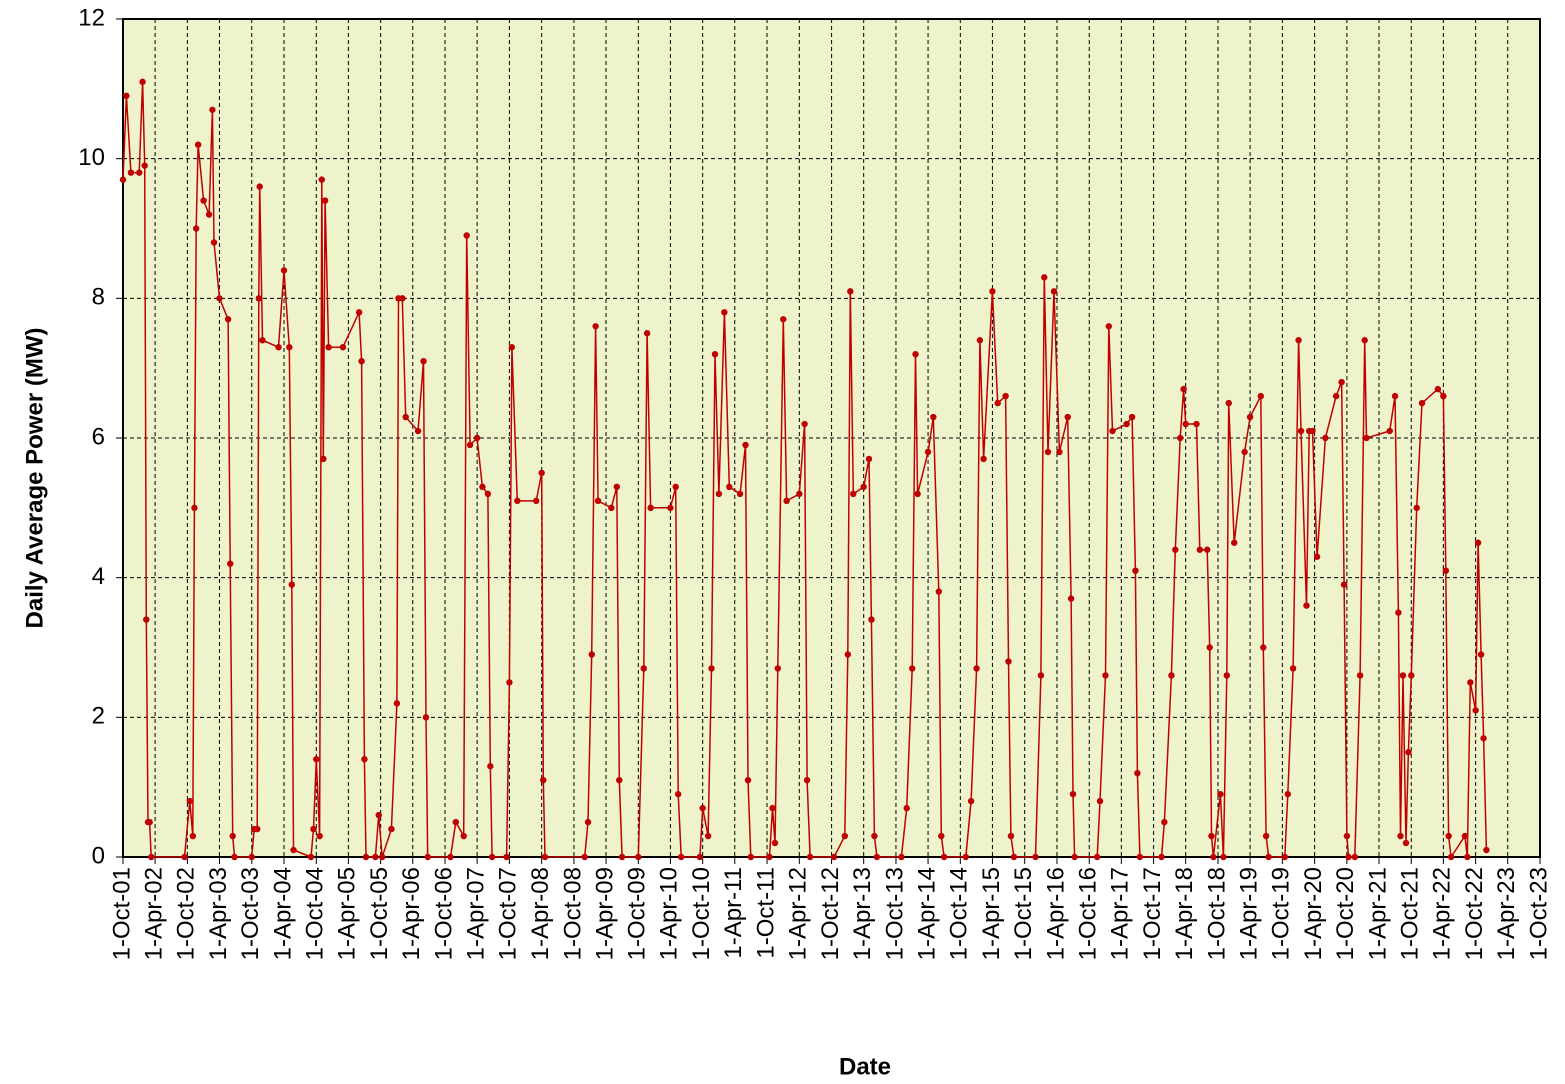  What do you see at coordinates (475, 913) in the screenshot?
I see `x-tick-label: 1-Apr-07` at bounding box center [475, 913].